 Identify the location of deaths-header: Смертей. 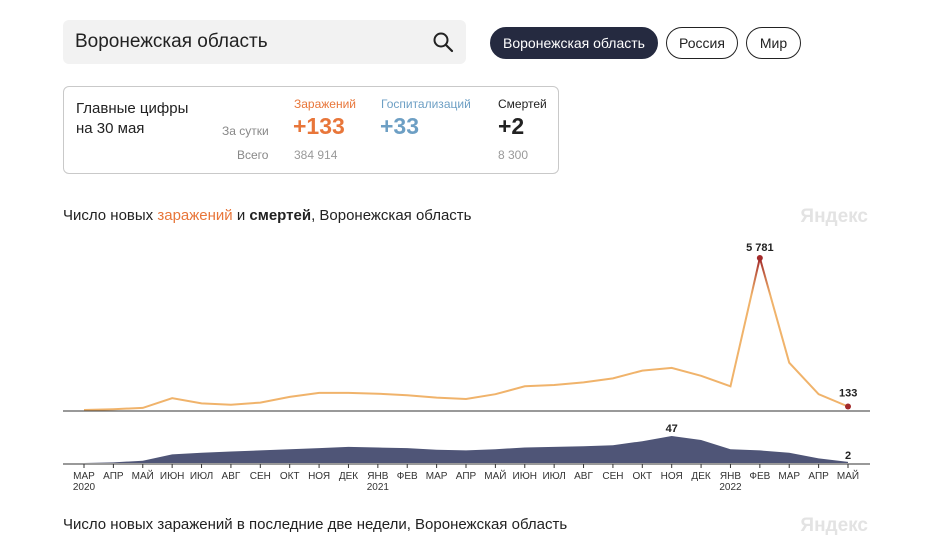
(522, 104).